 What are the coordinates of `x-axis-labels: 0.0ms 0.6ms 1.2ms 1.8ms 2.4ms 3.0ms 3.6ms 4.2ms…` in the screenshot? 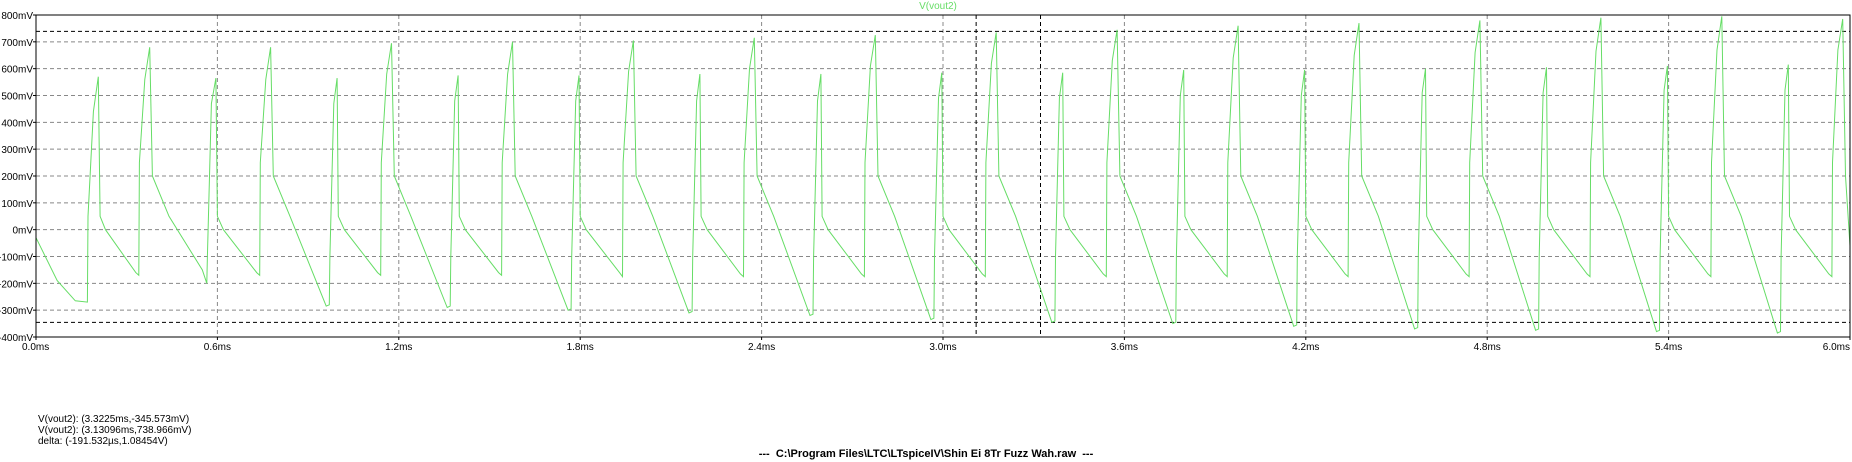 It's located at (936, 347).